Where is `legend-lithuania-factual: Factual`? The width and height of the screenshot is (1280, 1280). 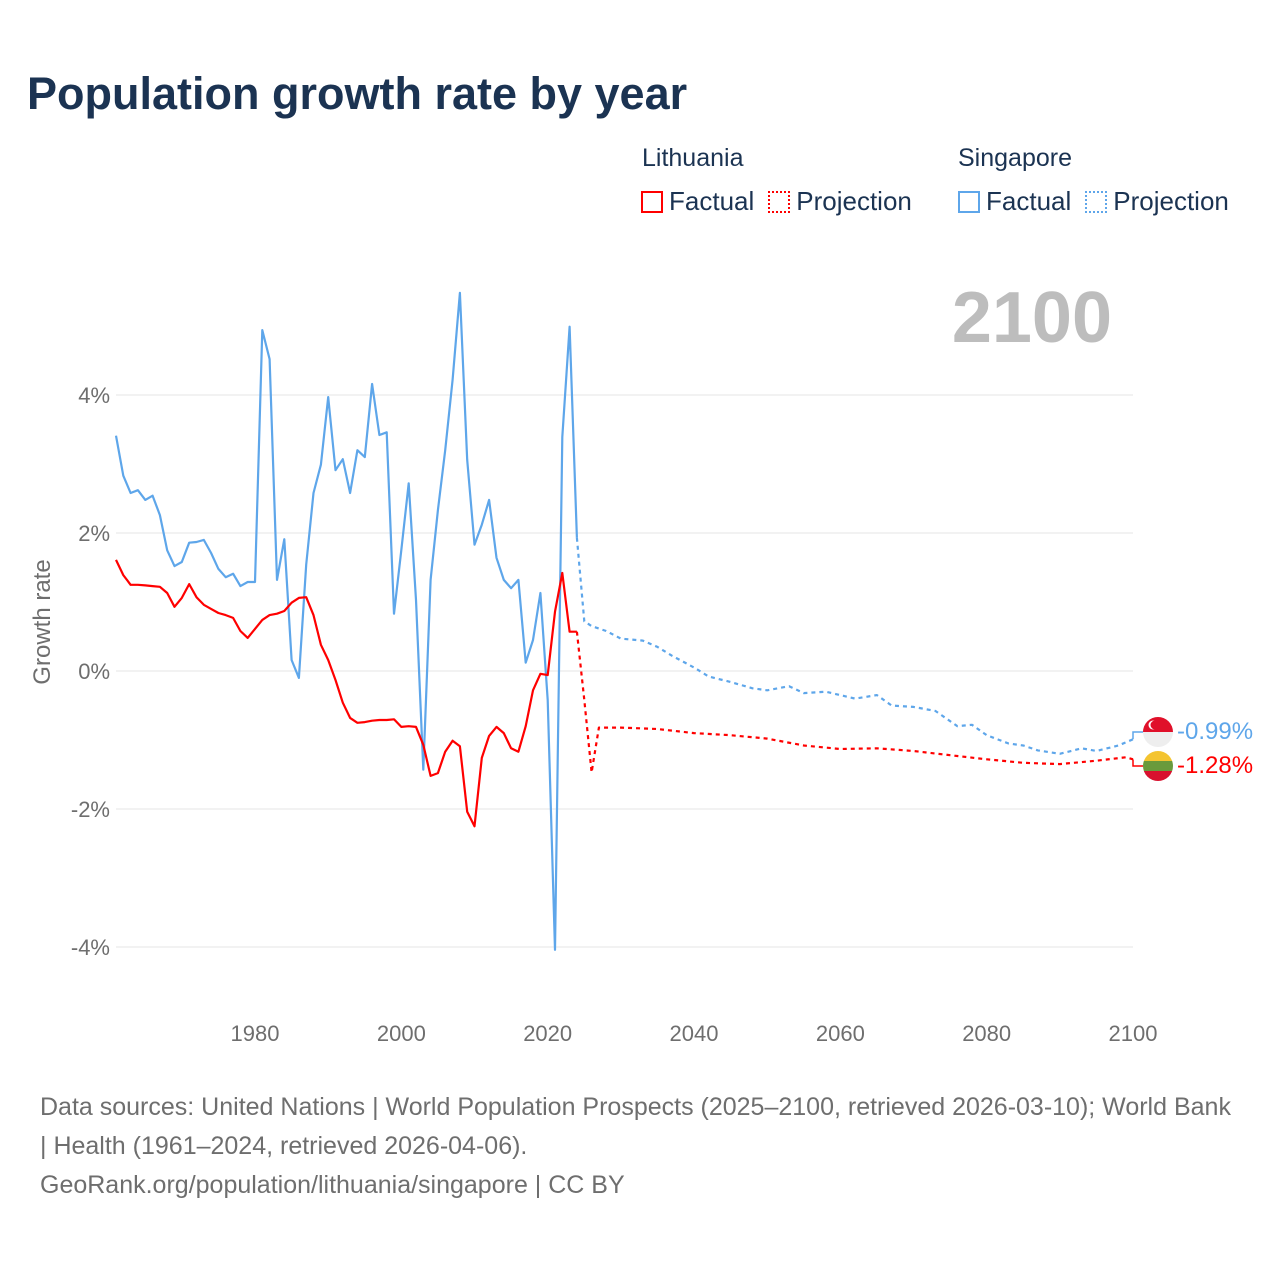 legend-lithuania-factual: Factual is located at coordinates (697, 201).